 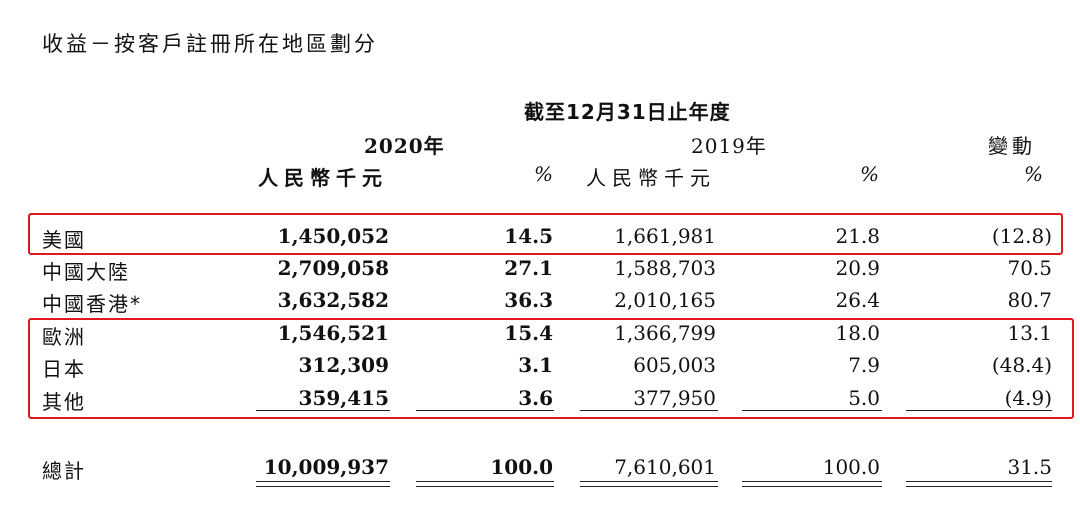 What do you see at coordinates (627, 112) in the screenshot?
I see `period-header: 截至12月31日止年度` at bounding box center [627, 112].